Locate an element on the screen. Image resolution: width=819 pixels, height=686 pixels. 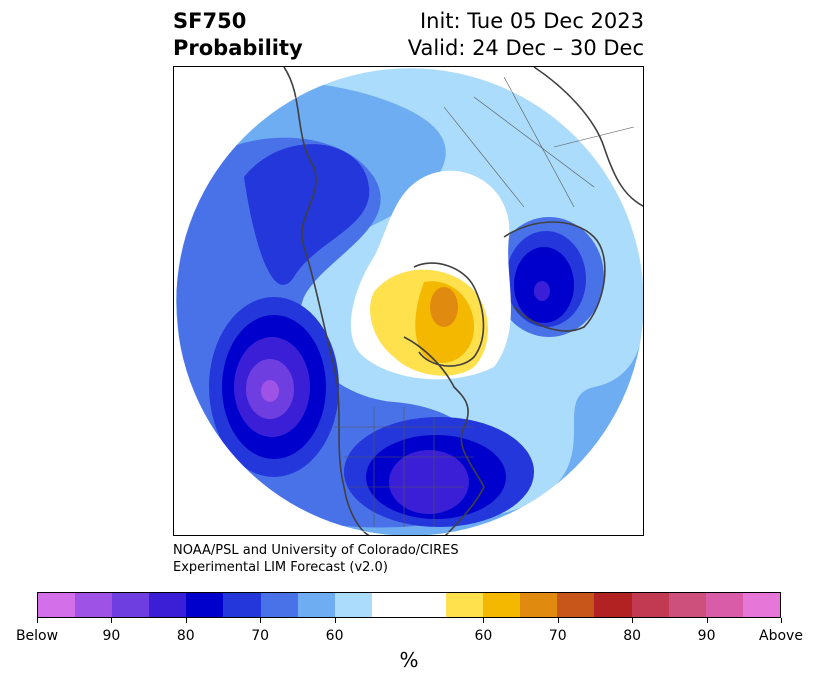
colorbar-tick-label: Above is located at coordinates (781, 636).